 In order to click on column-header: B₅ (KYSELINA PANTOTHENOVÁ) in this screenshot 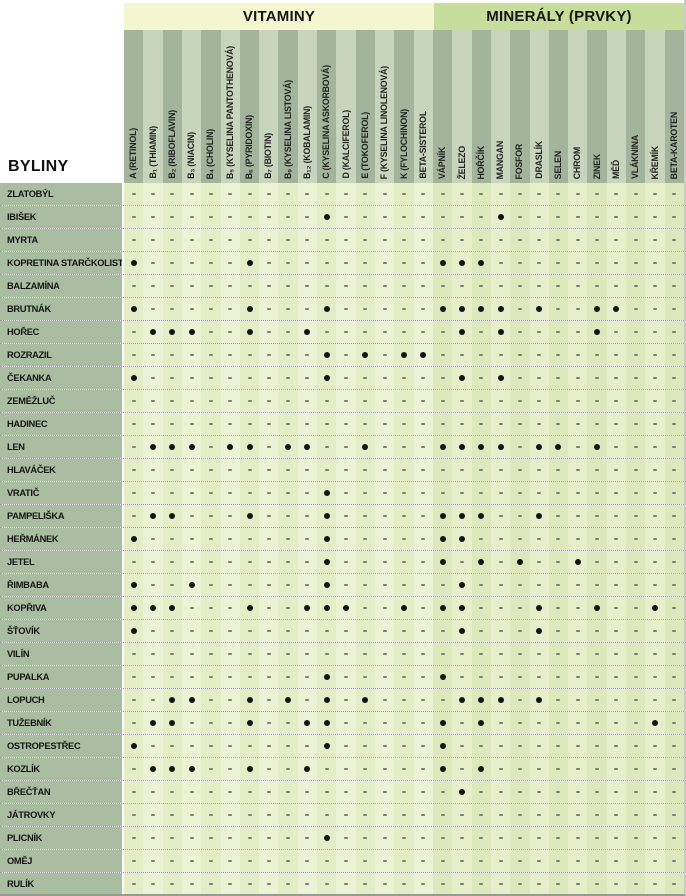, I will do `click(230, 106)`.